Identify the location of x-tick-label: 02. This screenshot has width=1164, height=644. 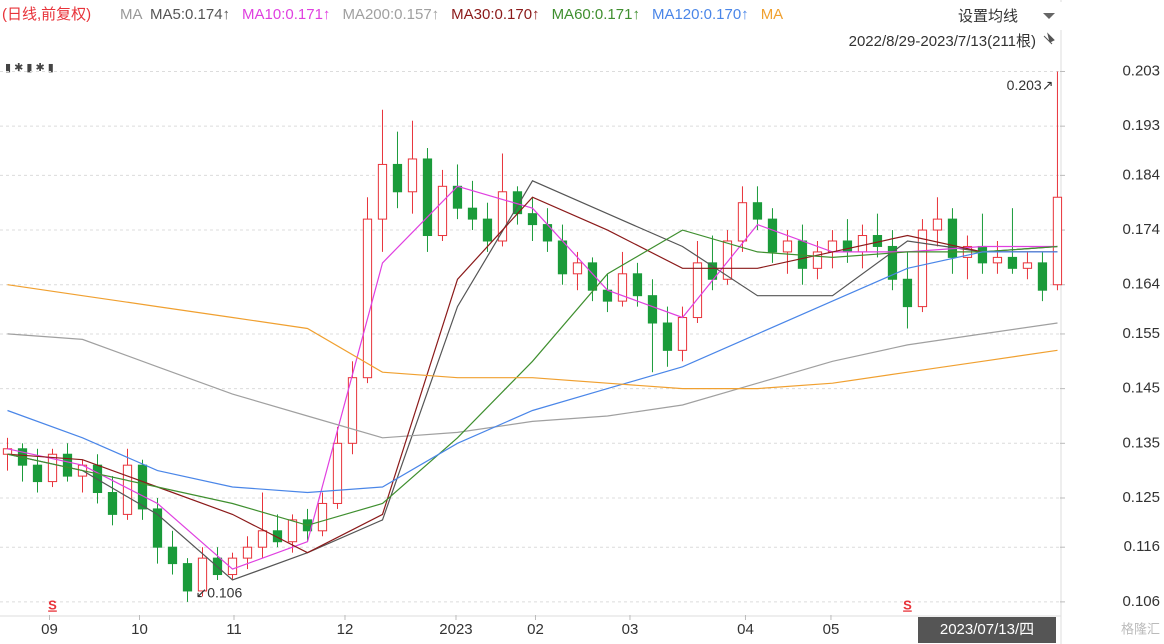
(535, 629).